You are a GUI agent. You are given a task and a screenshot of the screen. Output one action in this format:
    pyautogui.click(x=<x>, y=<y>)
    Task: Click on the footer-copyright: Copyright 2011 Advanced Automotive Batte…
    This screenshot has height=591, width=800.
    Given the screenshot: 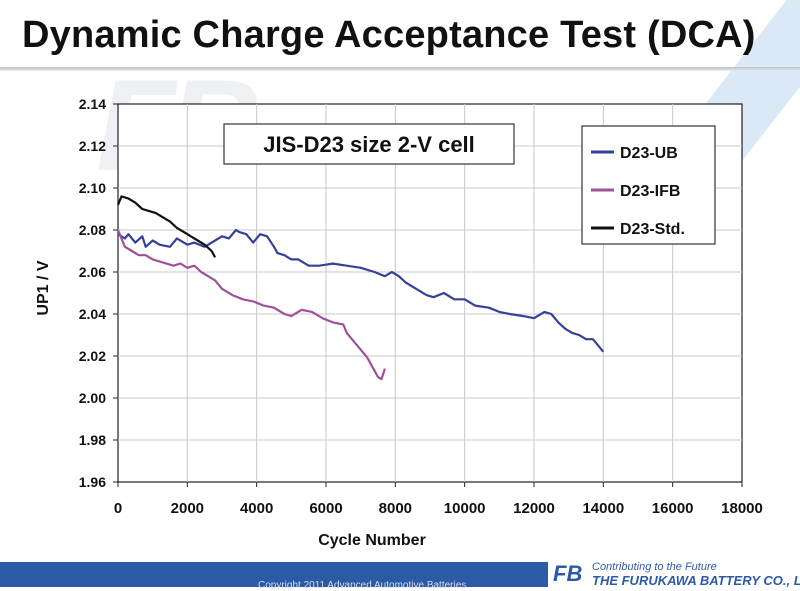 What is the action you would take?
    pyautogui.click(x=362, y=585)
    